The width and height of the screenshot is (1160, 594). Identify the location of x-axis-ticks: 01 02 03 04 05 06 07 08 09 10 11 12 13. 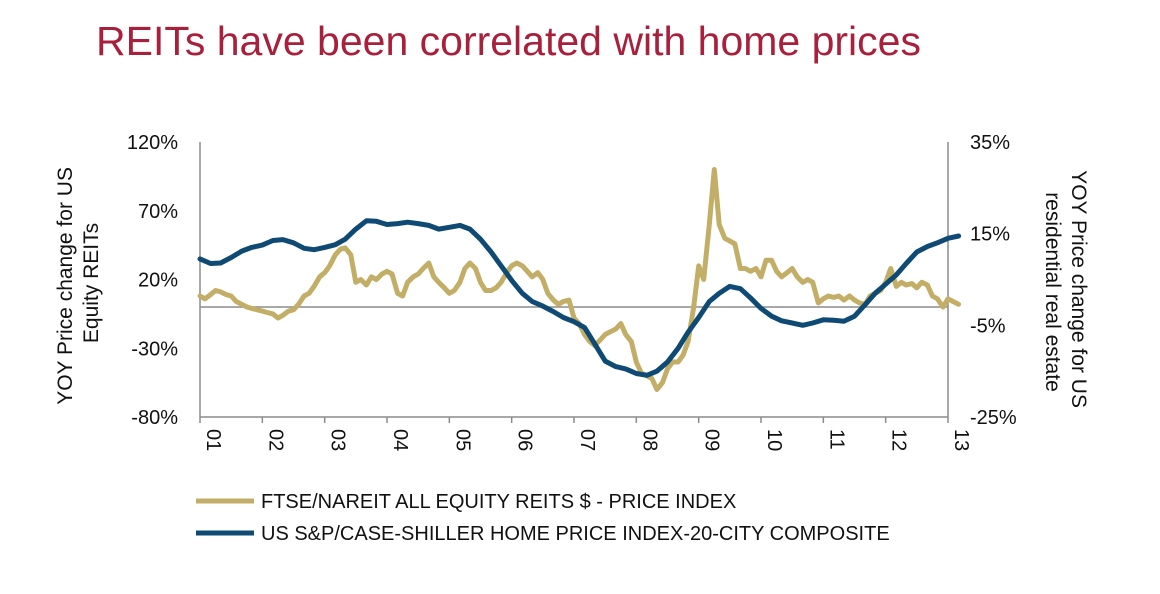
(585, 434).